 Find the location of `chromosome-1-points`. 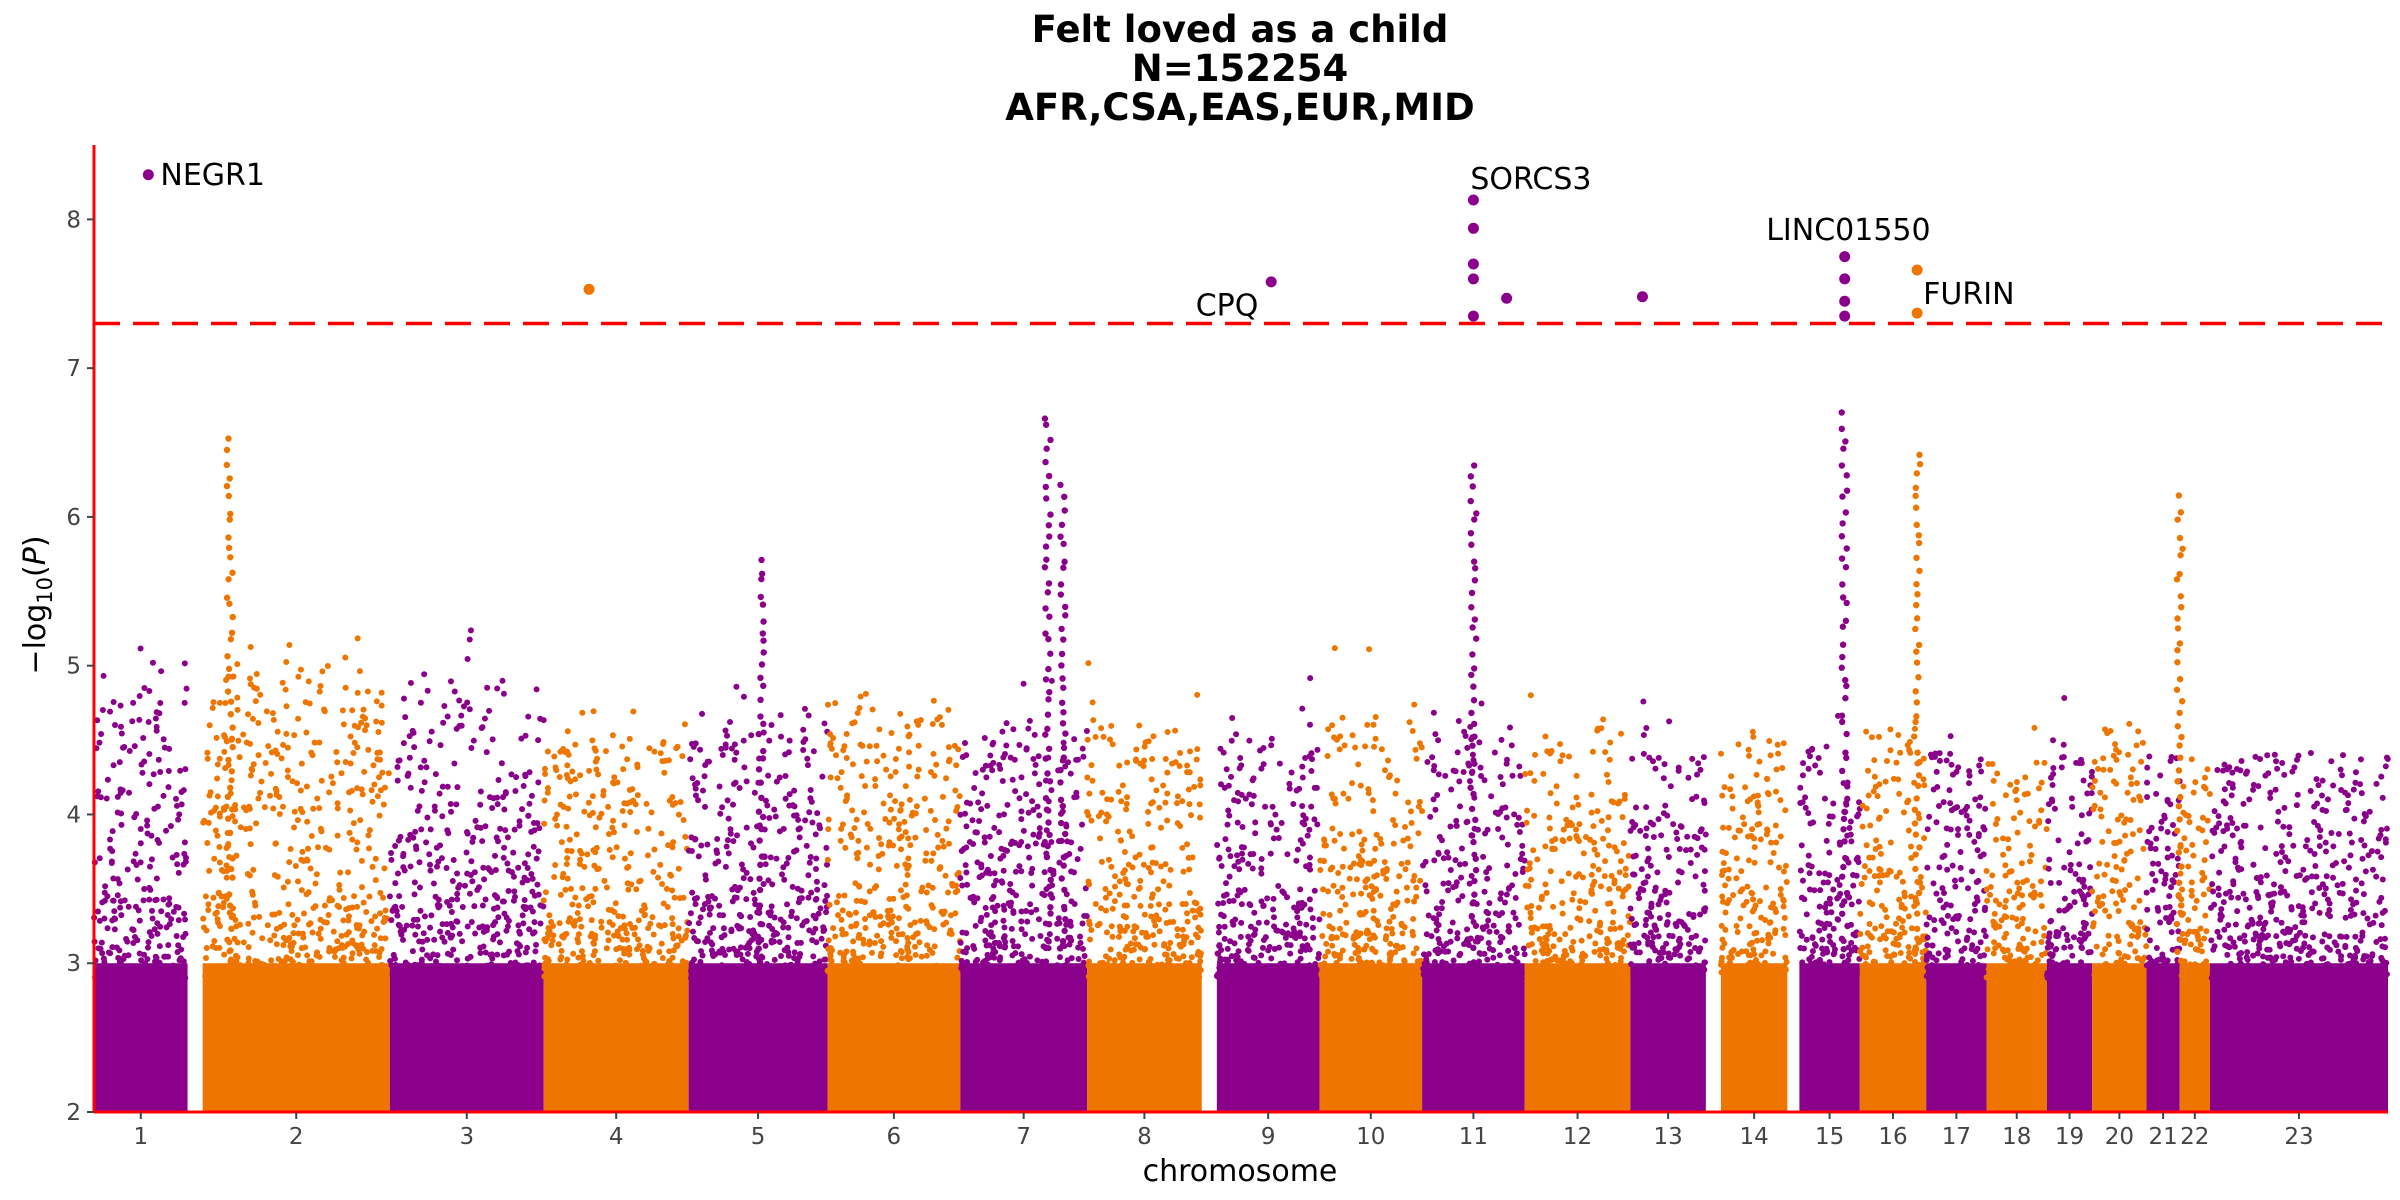

chromosome-1-points is located at coordinates (140, 878).